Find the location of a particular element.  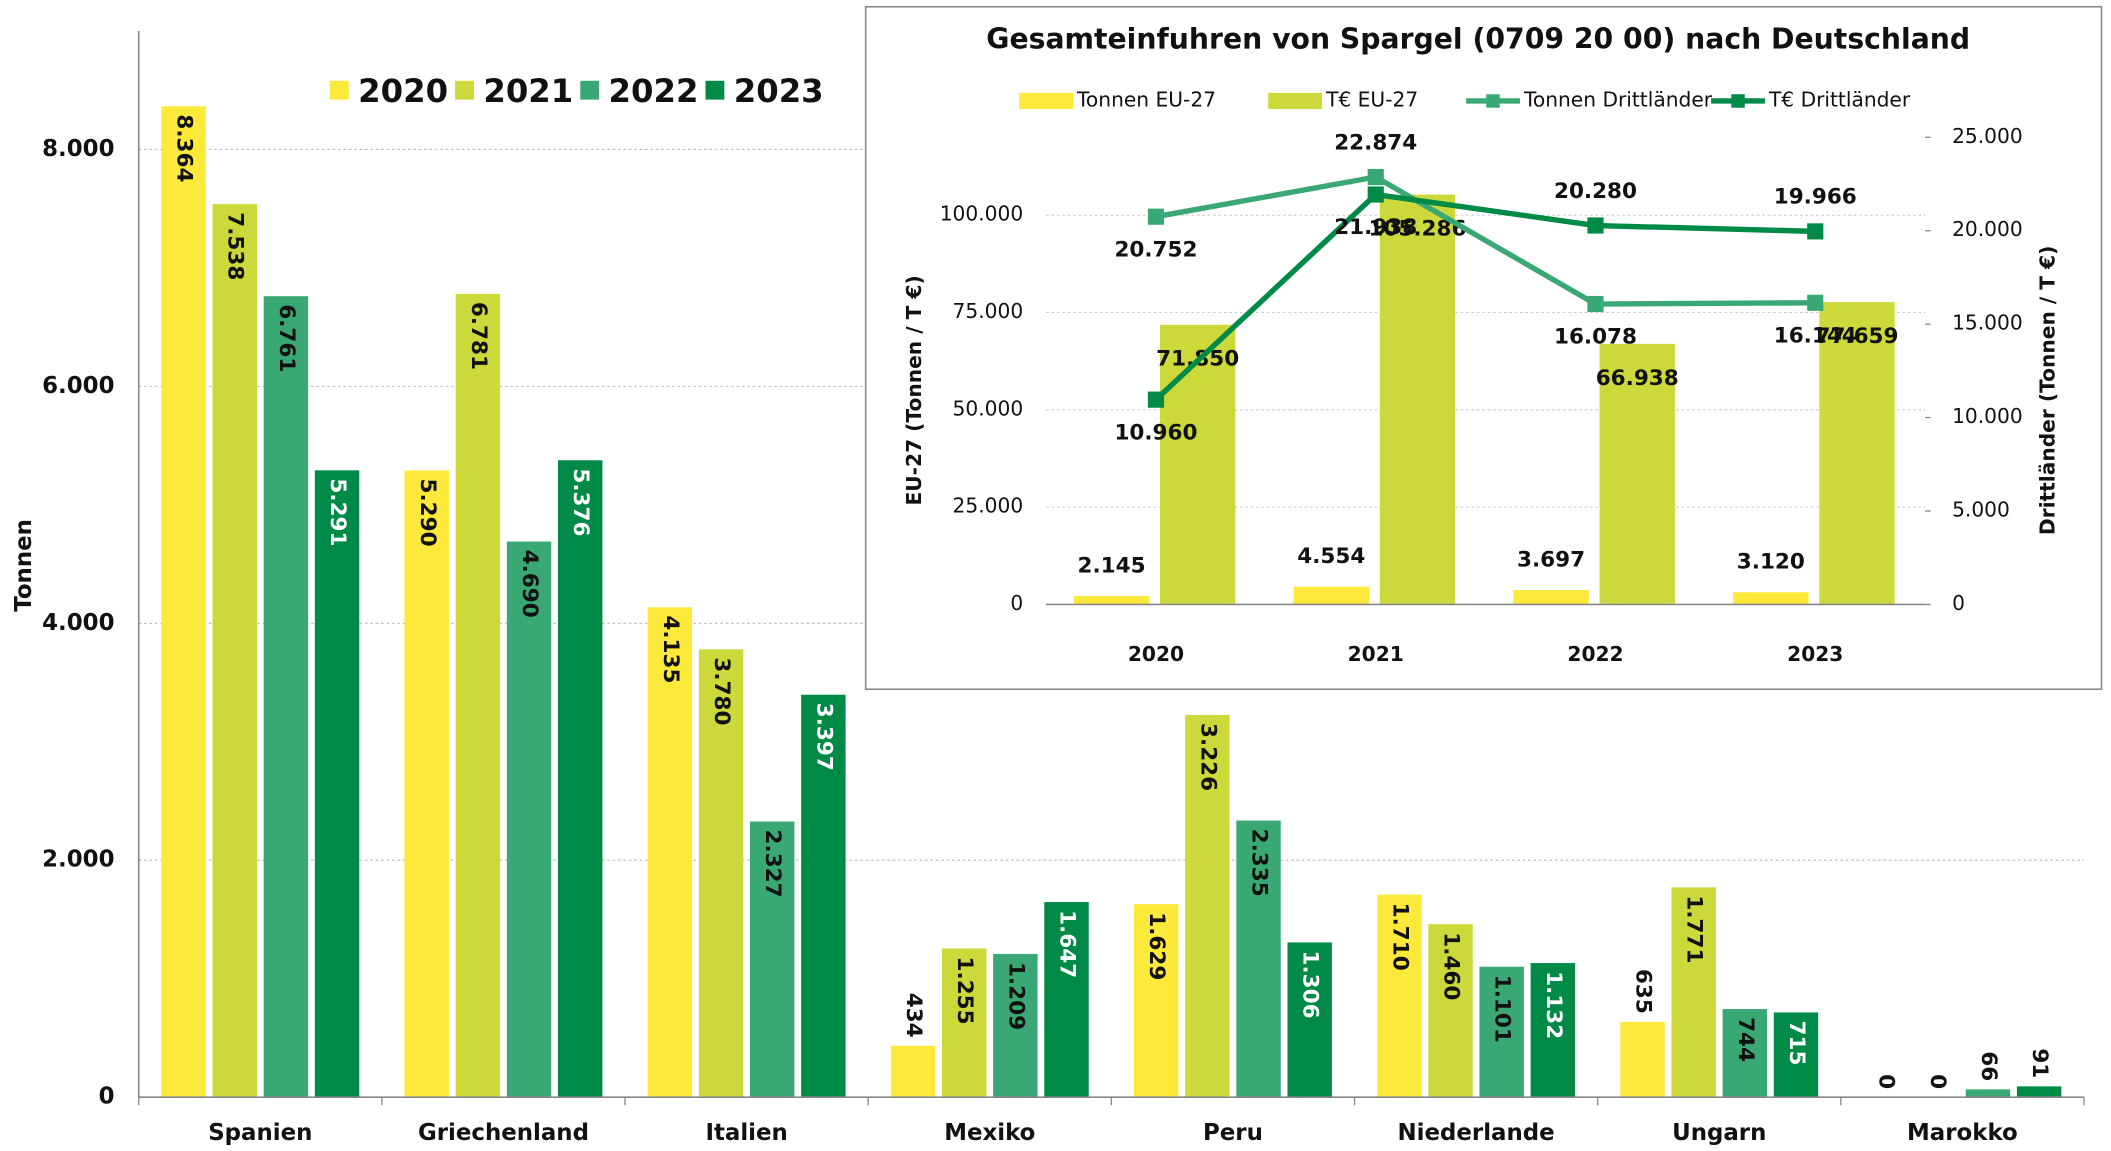

data-label: 7.538 is located at coordinates (235, 246).